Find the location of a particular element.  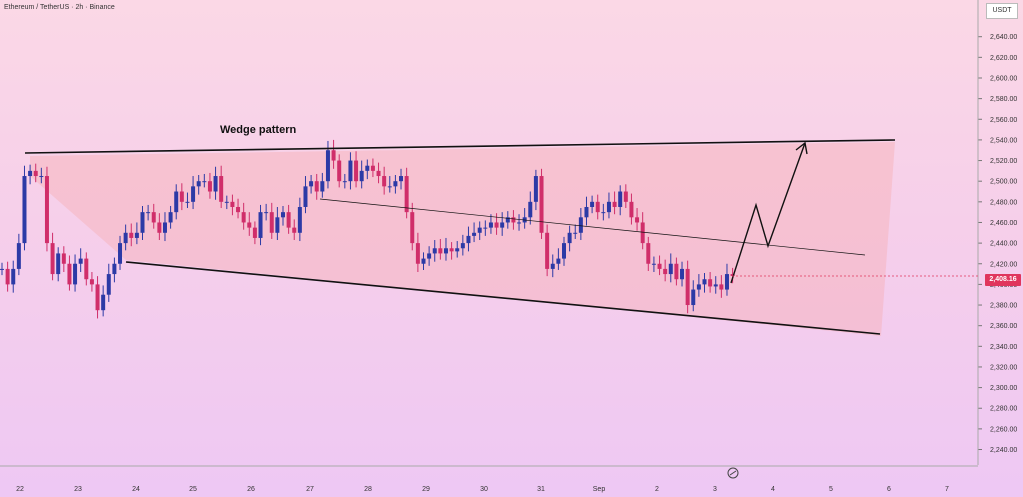

x-tick-label: 23 is located at coordinates (78, 489).